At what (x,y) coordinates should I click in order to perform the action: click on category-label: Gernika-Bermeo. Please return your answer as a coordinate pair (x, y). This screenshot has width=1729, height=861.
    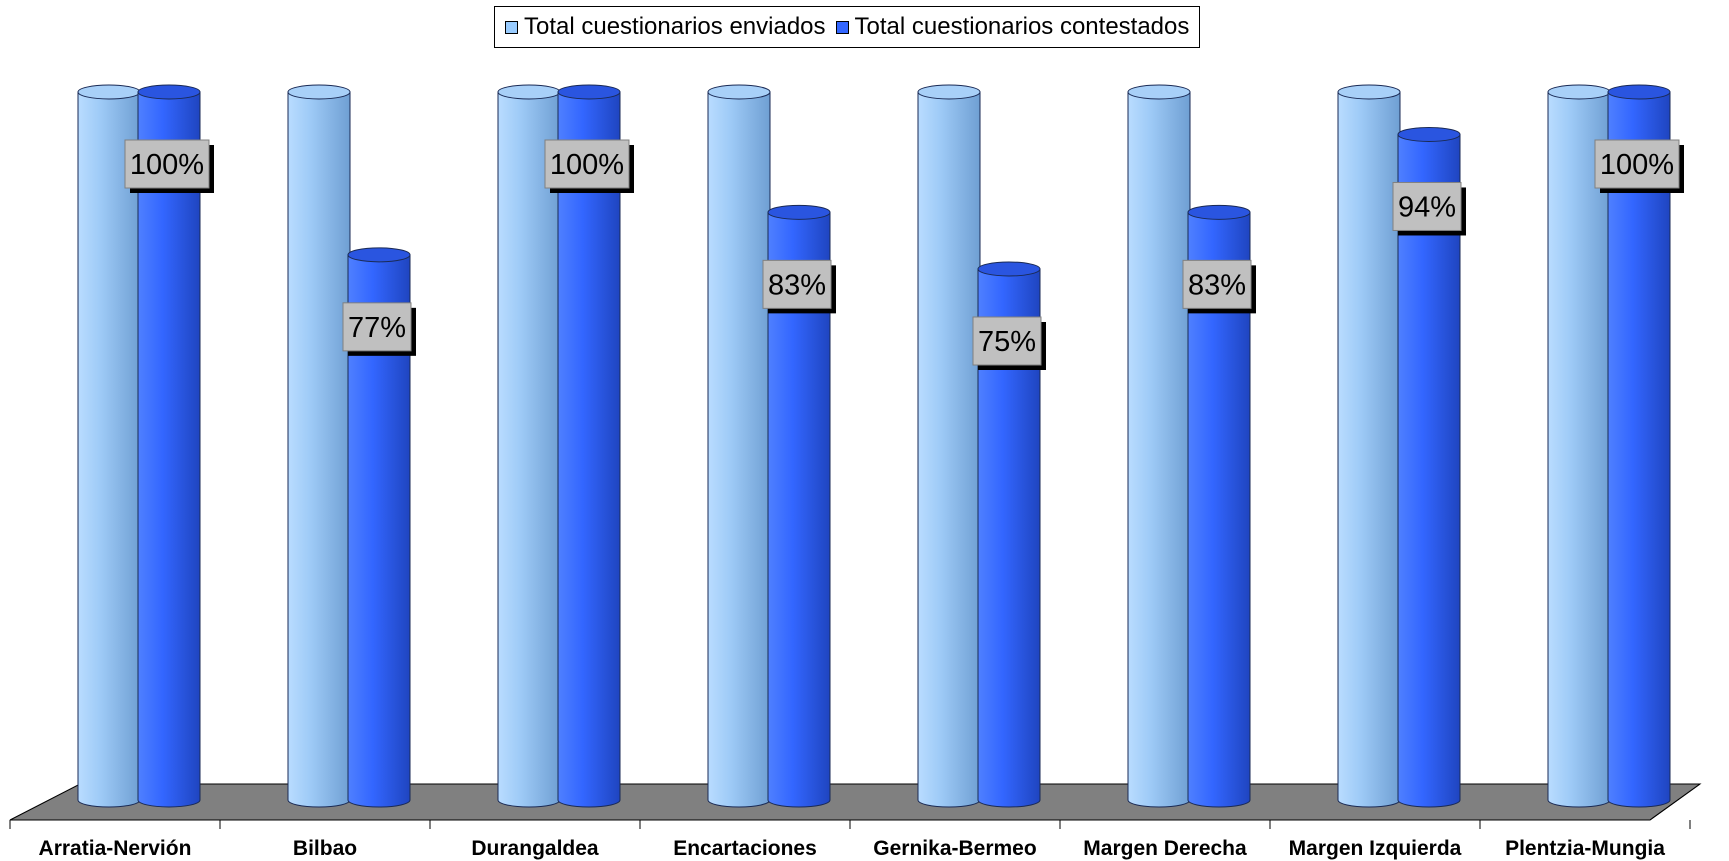
    Looking at the image, I should click on (954, 848).